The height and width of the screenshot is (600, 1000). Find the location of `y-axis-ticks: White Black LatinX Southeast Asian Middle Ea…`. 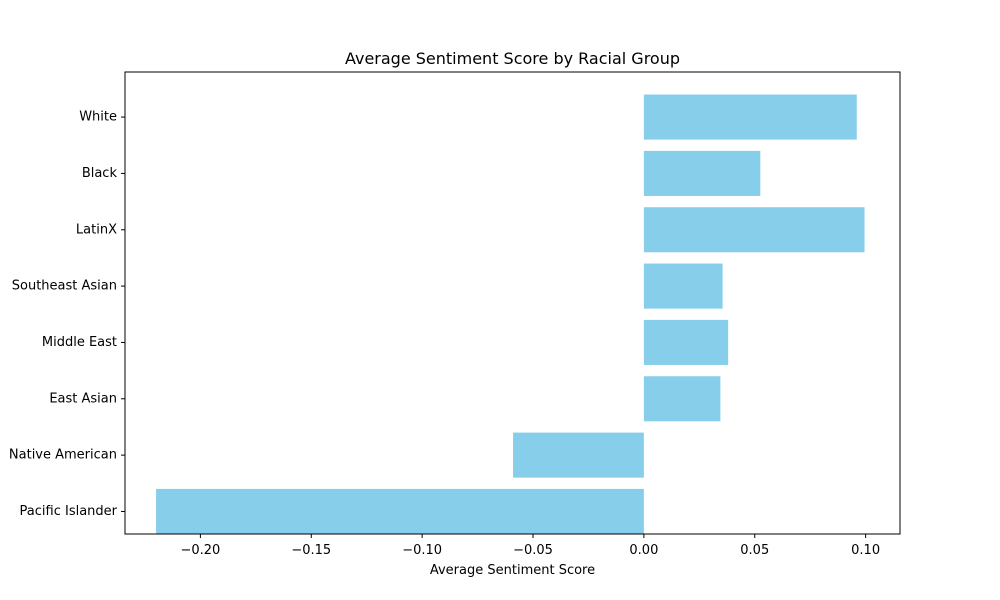

y-axis-ticks: White Black LatinX Southeast Asian Middle Ea… is located at coordinates (67, 314).